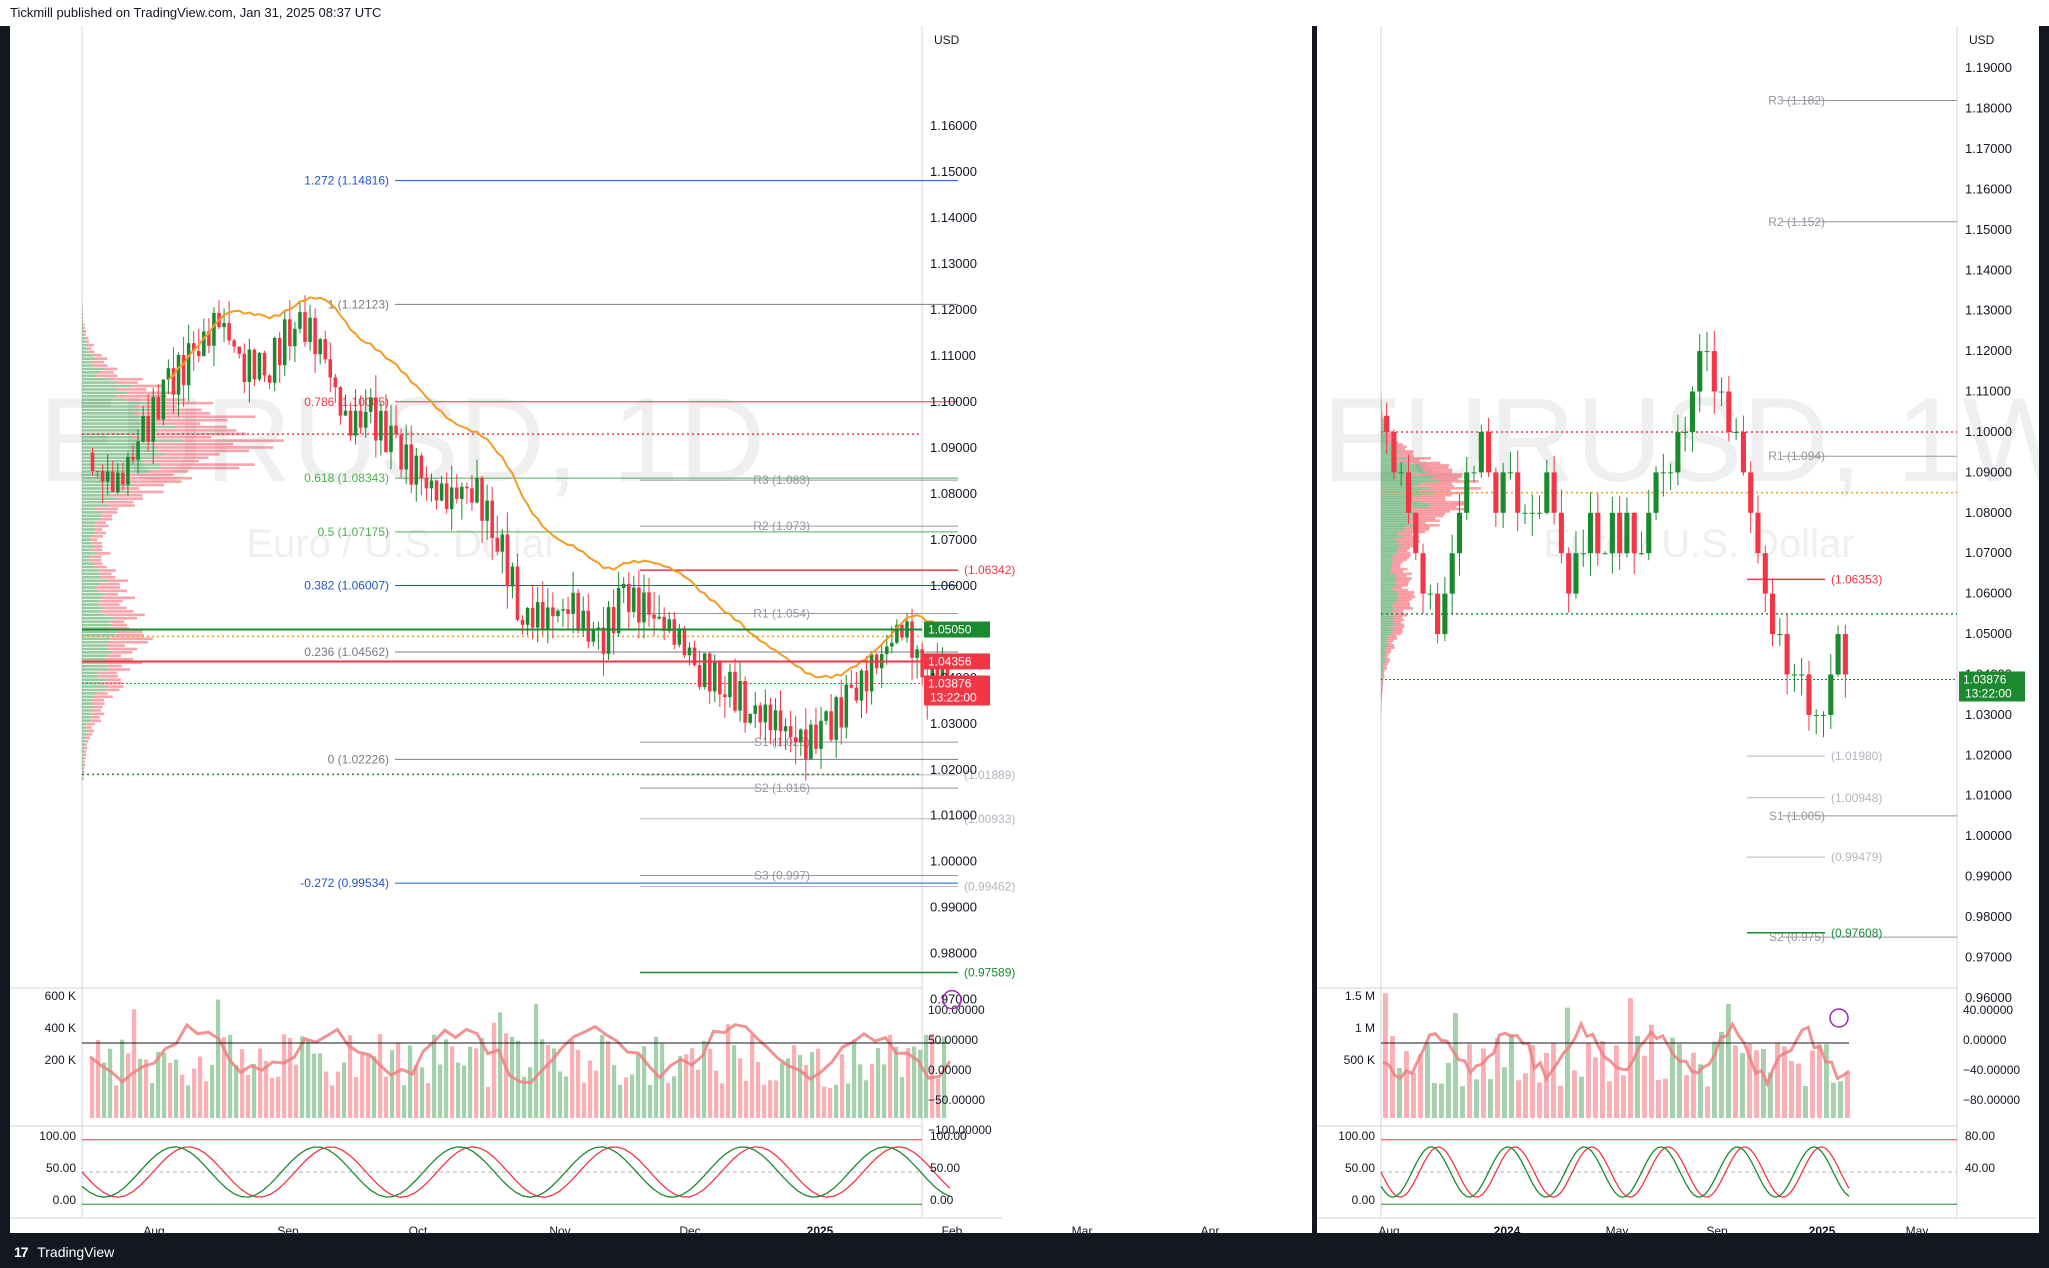  What do you see at coordinates (953, 493) in the screenshot?
I see `price-axis-tick-label: 1.08000` at bounding box center [953, 493].